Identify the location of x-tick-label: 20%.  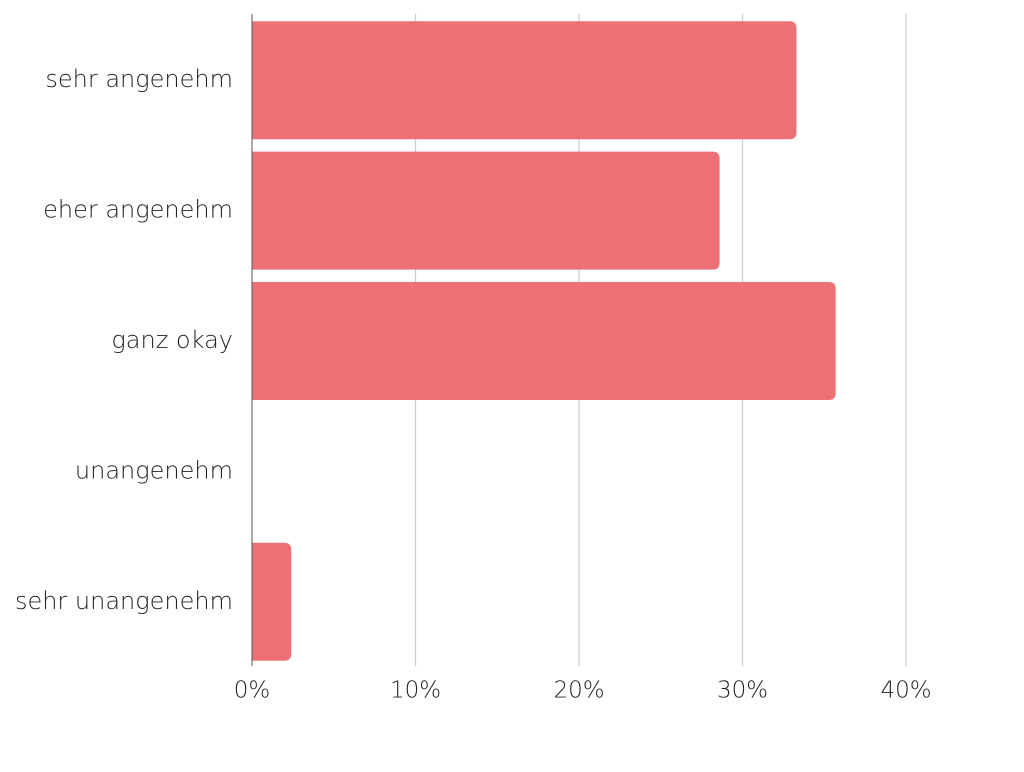
(578, 691).